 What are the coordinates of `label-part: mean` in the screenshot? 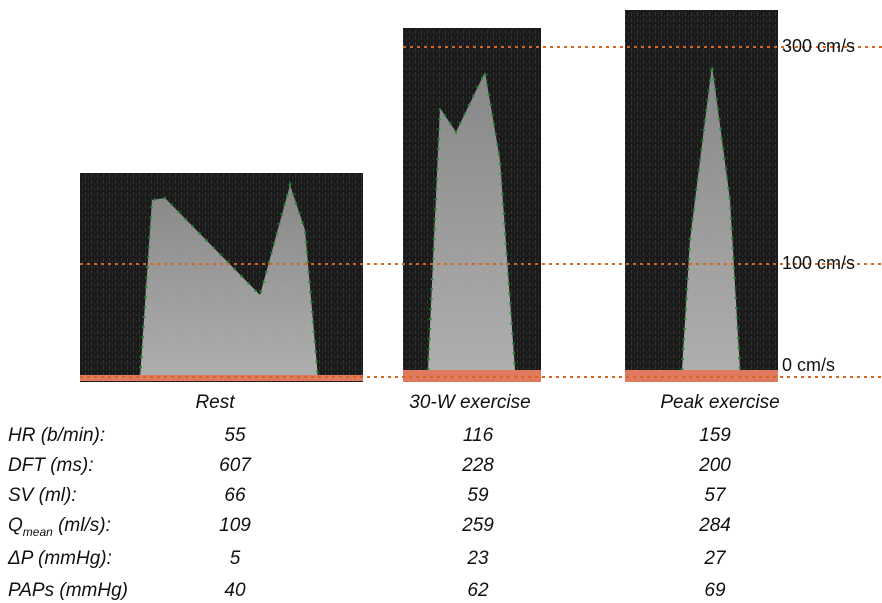 It's located at (37, 531).